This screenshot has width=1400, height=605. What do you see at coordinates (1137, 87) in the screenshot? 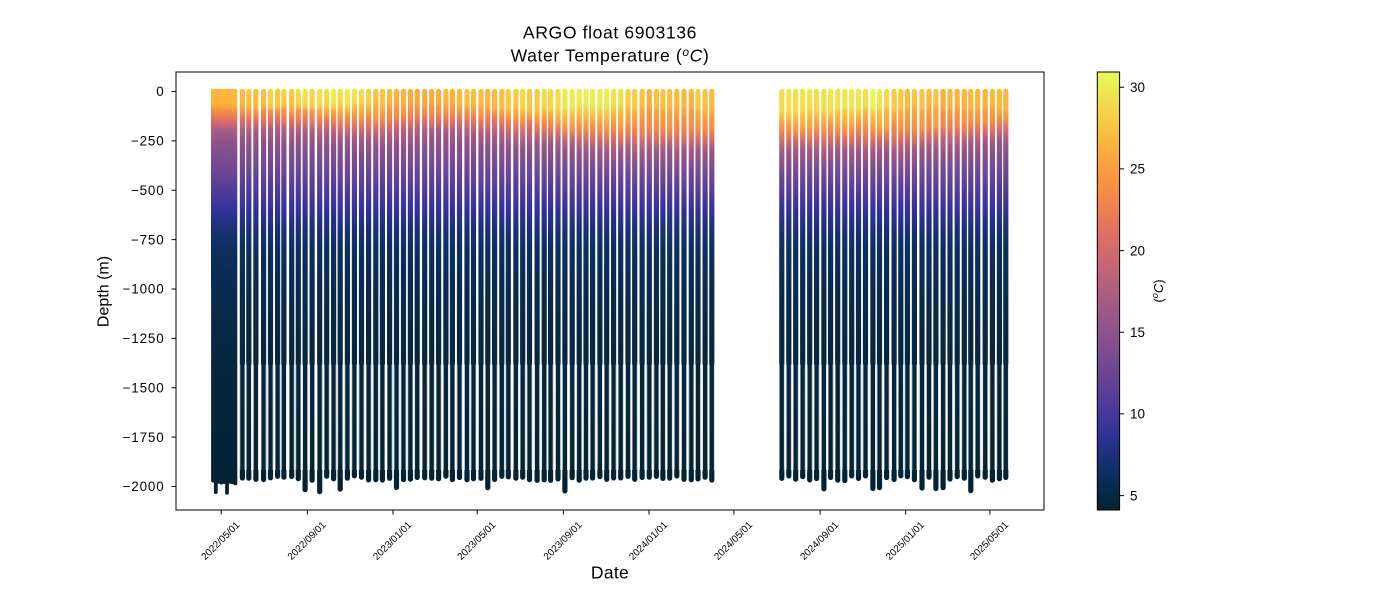
I see `svg-text: 30` at bounding box center [1137, 87].